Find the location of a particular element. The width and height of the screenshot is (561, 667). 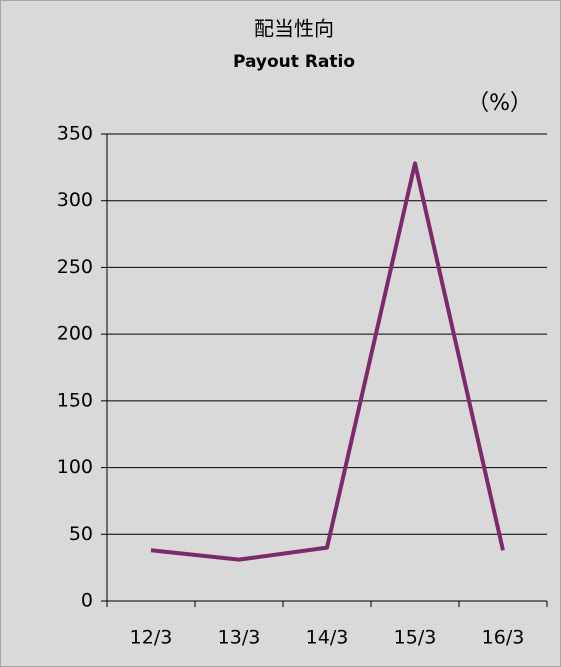

y-tick-label: 150 is located at coordinates (75, 400).